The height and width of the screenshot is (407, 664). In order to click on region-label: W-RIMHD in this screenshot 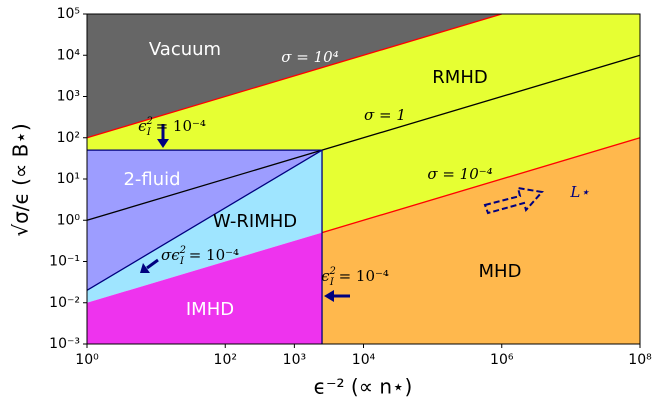, I will do `click(255, 221)`.